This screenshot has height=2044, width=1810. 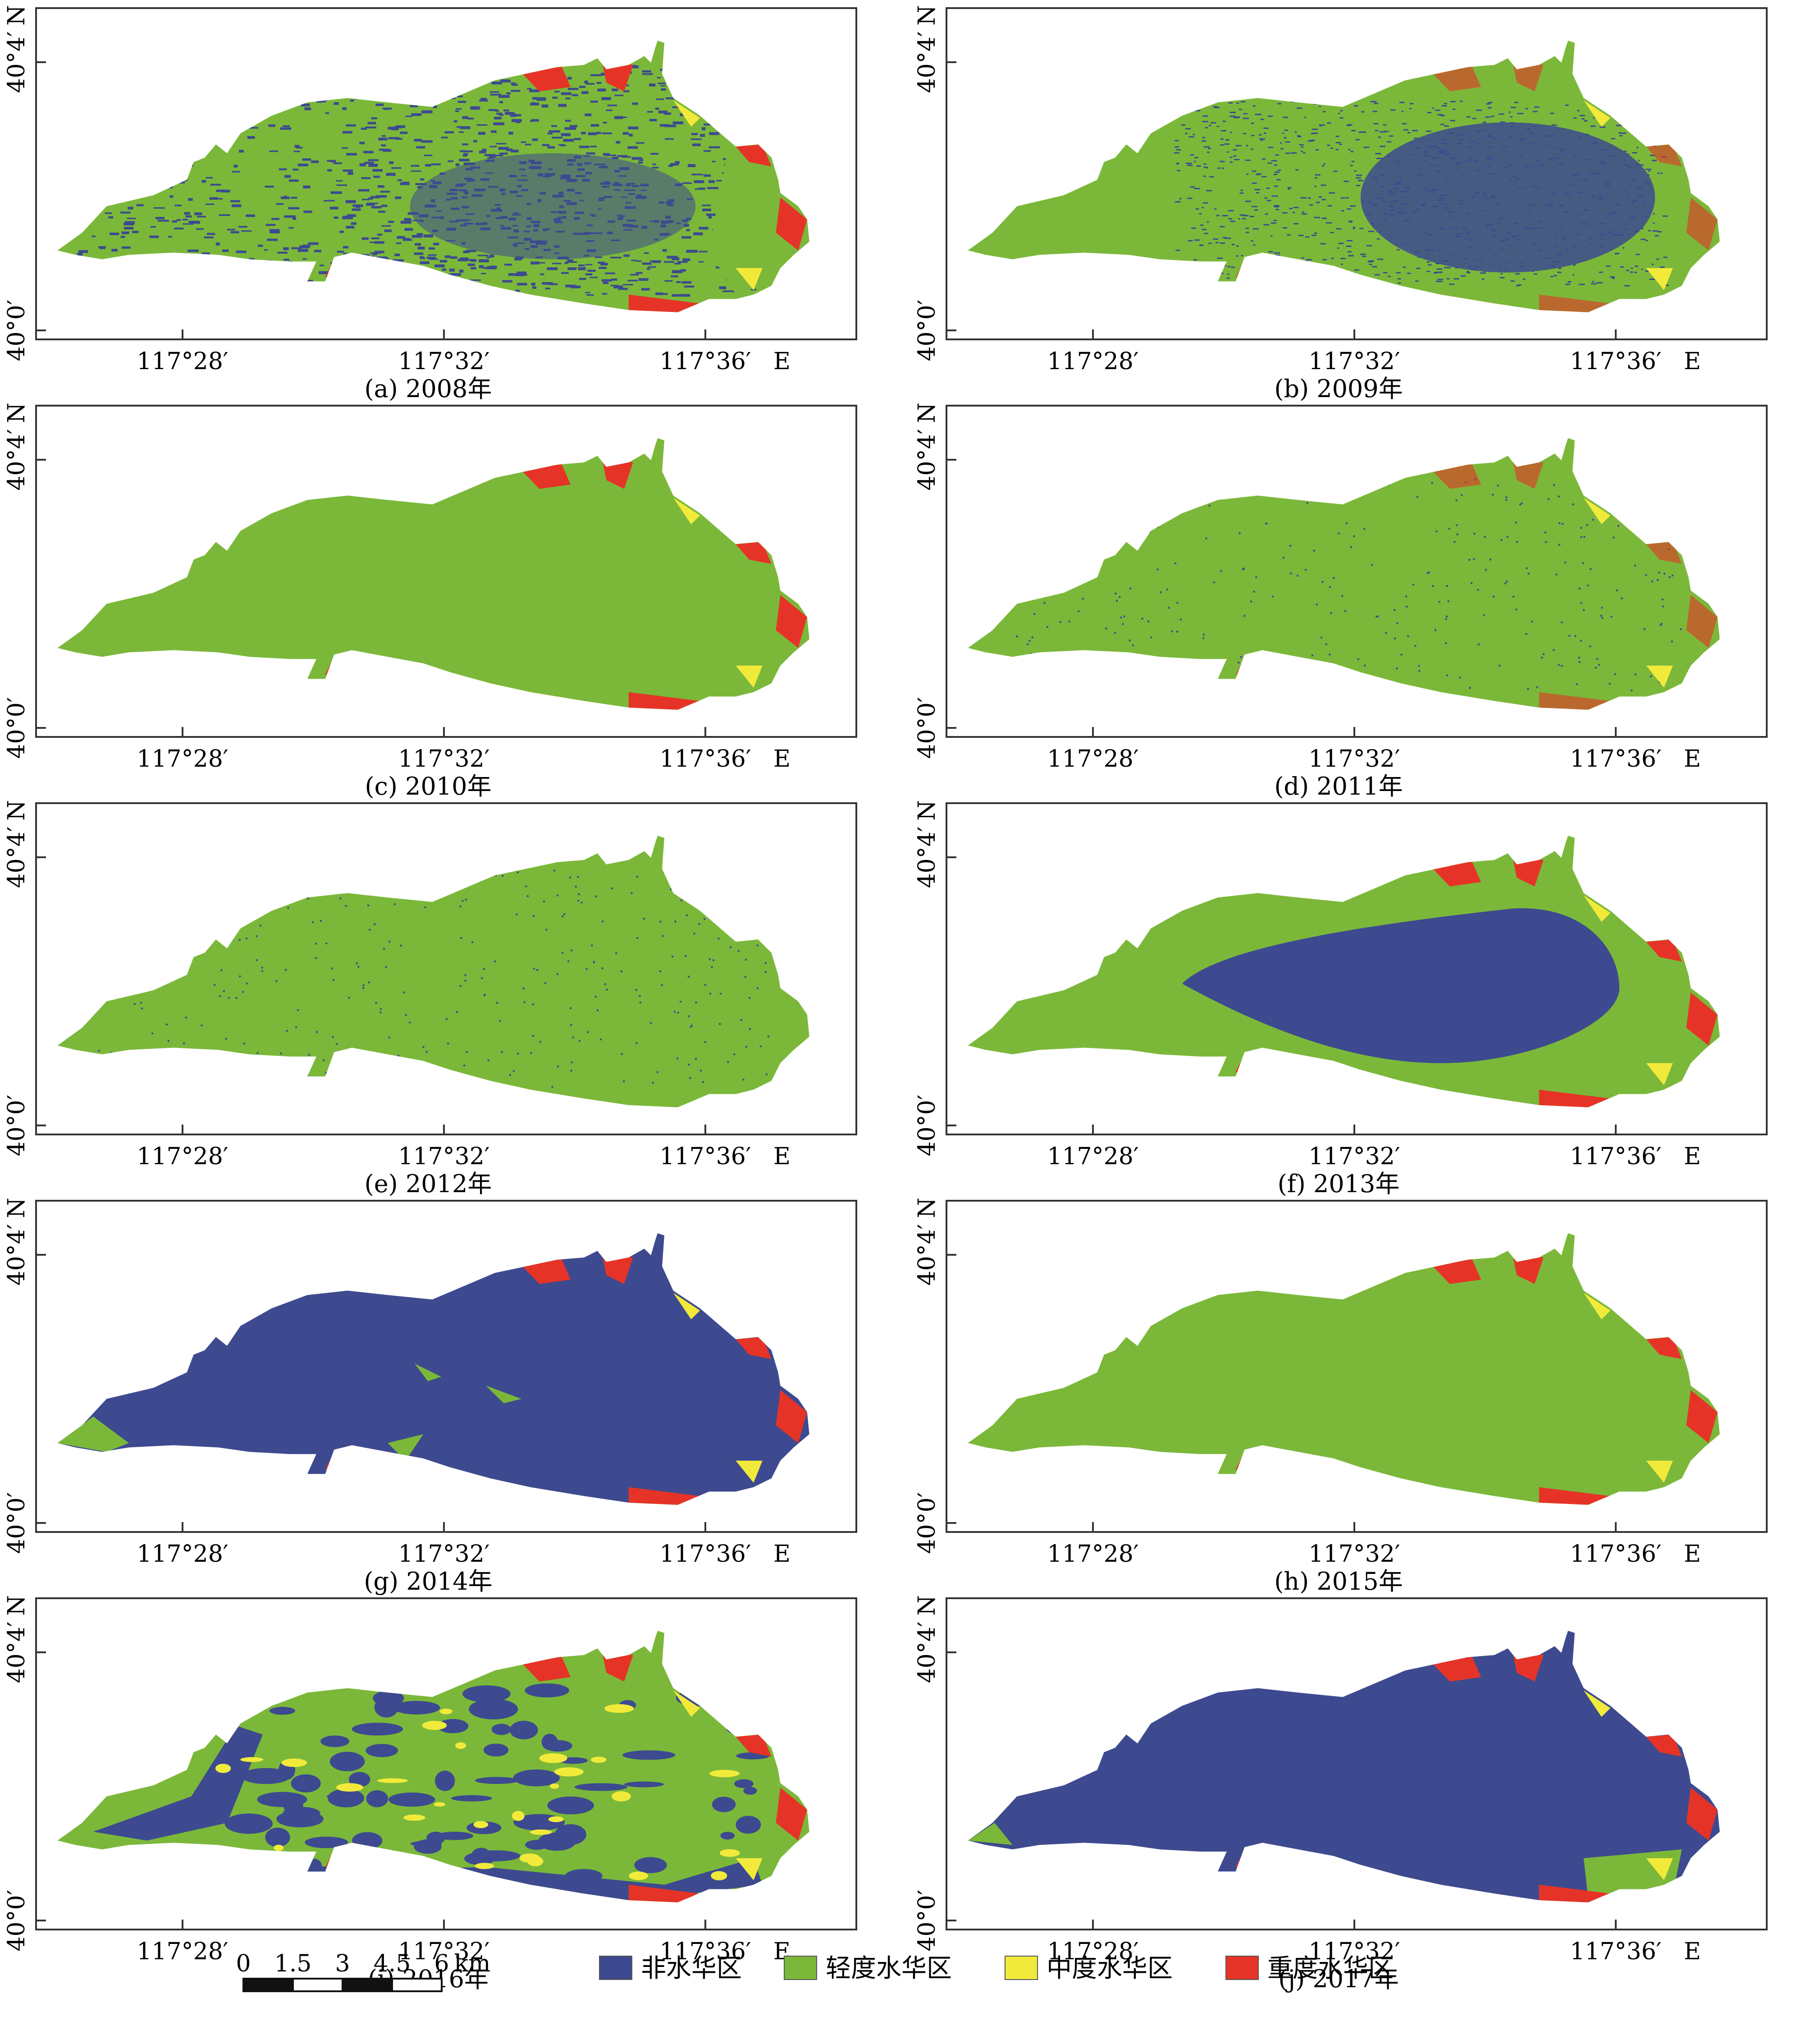 What do you see at coordinates (293, 1963) in the screenshot?
I see `scale-tick-label: 1.5` at bounding box center [293, 1963].